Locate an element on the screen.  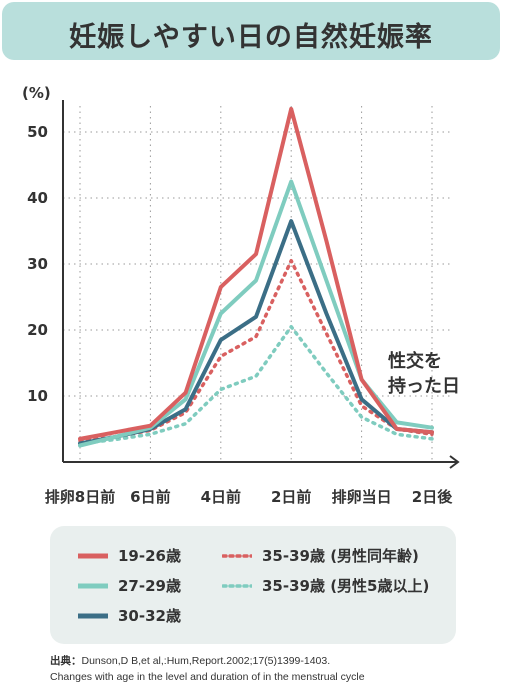
legend-item: 35-39歳 (男性同年齢) is located at coordinates (320, 555).